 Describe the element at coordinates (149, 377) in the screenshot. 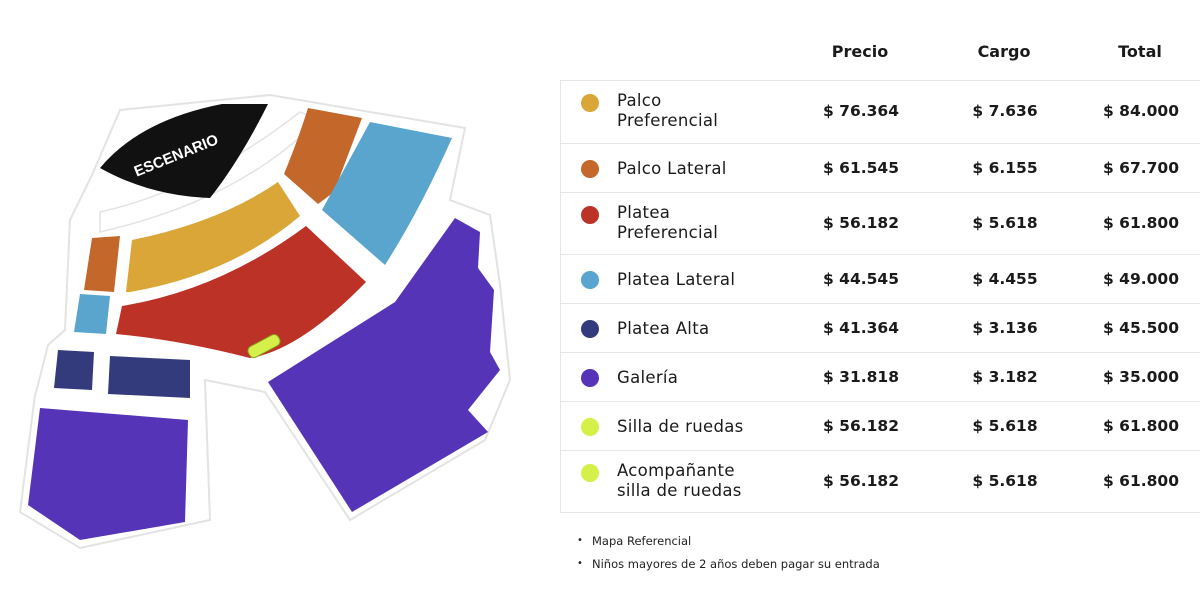

I see `platea-alta-right-section` at that location.